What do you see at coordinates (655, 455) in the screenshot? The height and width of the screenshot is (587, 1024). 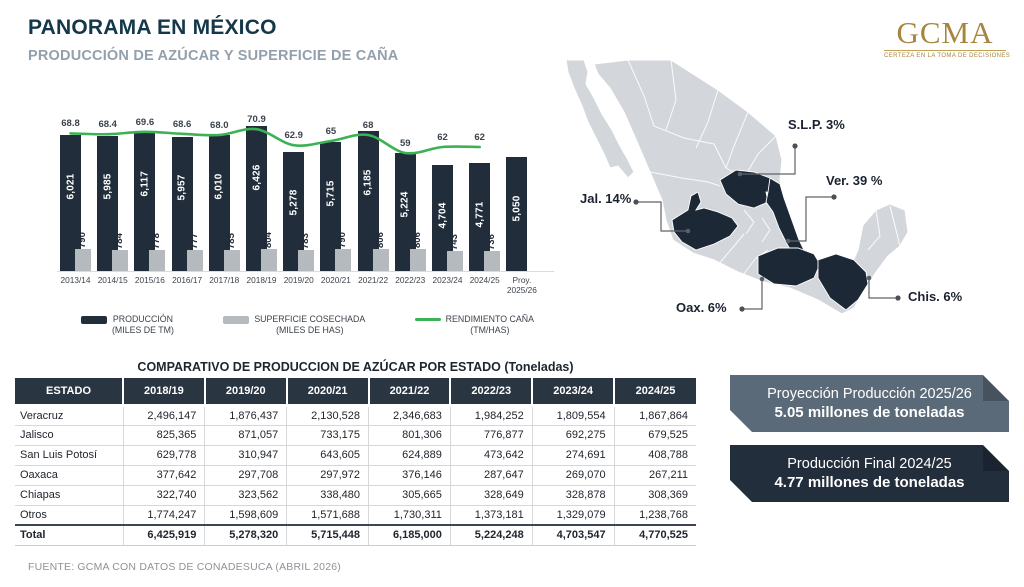 I see `table-cell: 408,788` at bounding box center [655, 455].